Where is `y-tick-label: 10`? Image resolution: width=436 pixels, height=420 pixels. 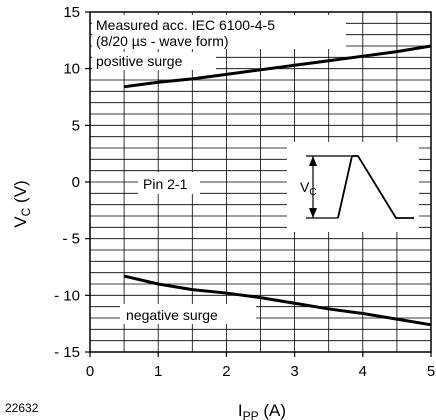 y-tick-label: 10 is located at coordinates (71, 69).